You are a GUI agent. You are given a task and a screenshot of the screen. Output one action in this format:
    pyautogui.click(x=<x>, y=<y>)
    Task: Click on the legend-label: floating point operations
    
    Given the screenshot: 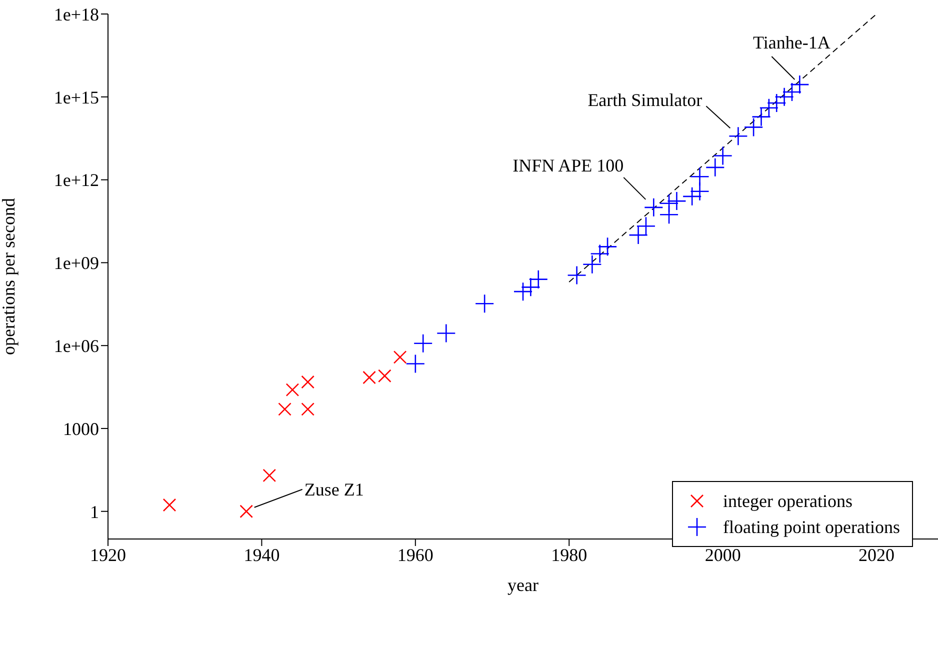 What is the action you would take?
    pyautogui.click(x=811, y=527)
    